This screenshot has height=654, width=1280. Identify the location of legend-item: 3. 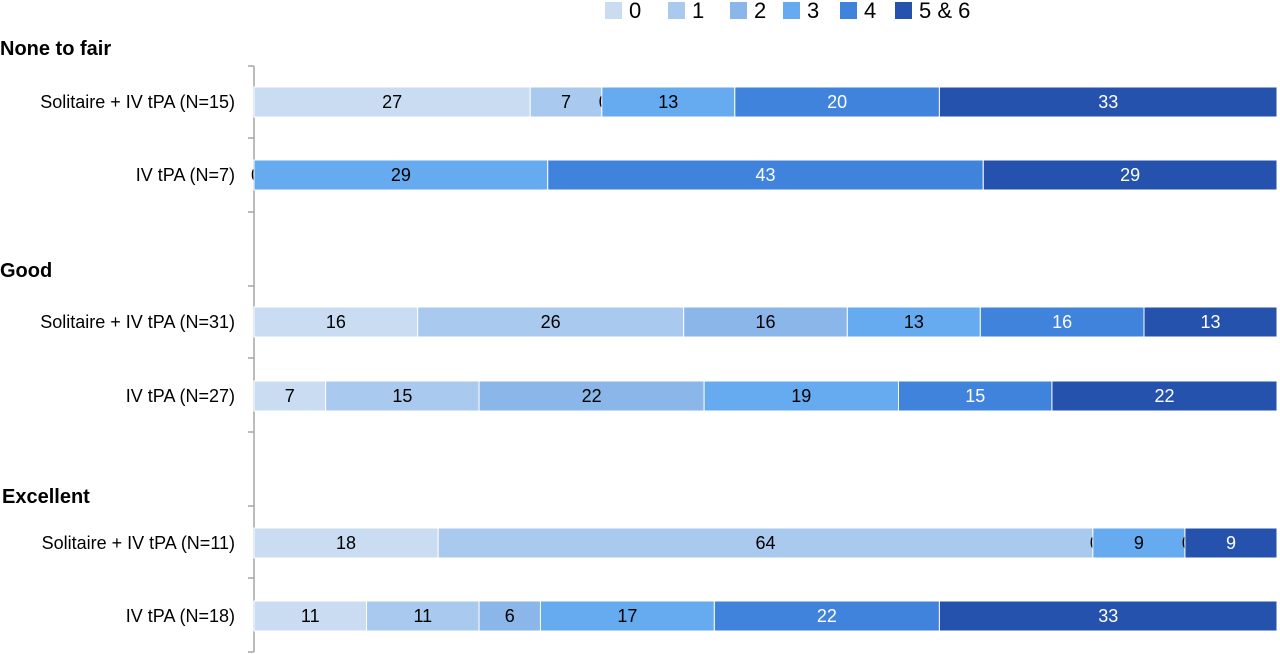
(801, 11).